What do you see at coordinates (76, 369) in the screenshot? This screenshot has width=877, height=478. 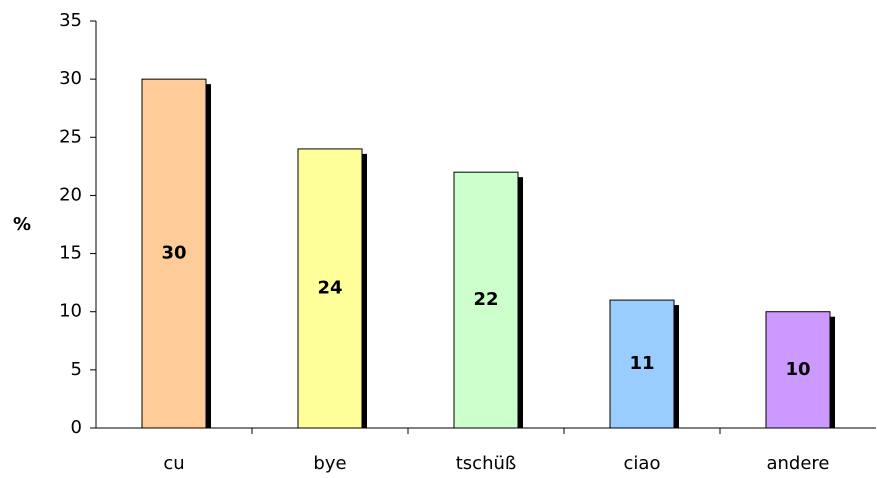 I see `y-tick-label: 5` at bounding box center [76, 369].